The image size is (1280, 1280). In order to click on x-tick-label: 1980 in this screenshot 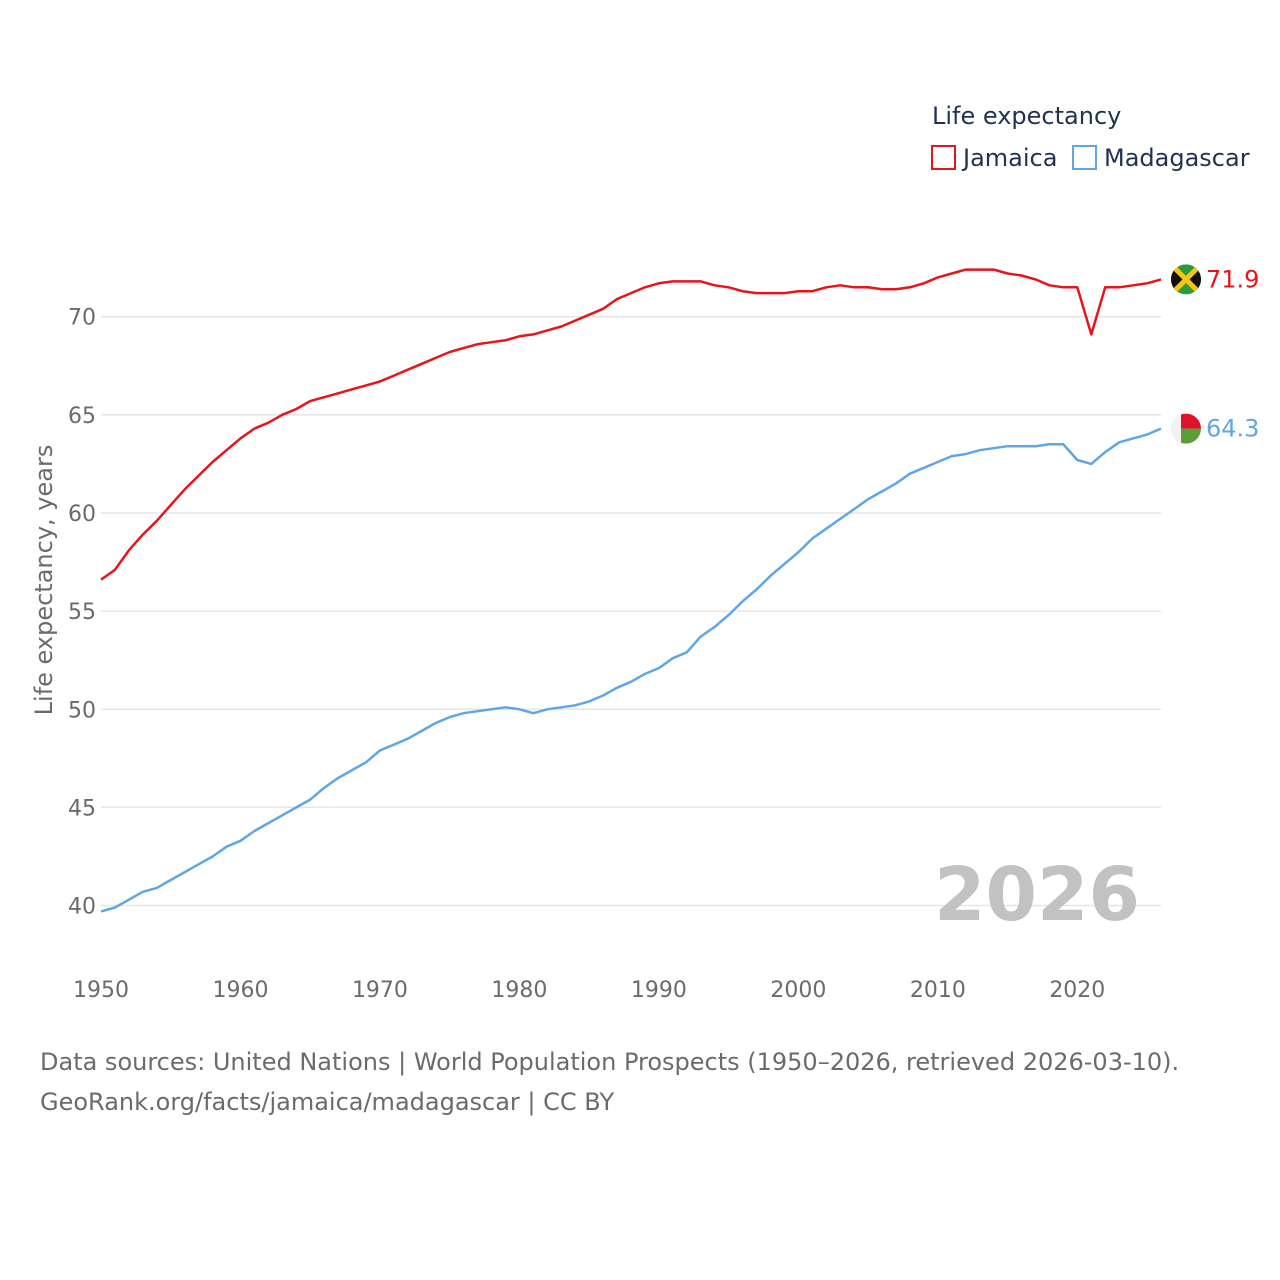, I will do `click(519, 990)`.